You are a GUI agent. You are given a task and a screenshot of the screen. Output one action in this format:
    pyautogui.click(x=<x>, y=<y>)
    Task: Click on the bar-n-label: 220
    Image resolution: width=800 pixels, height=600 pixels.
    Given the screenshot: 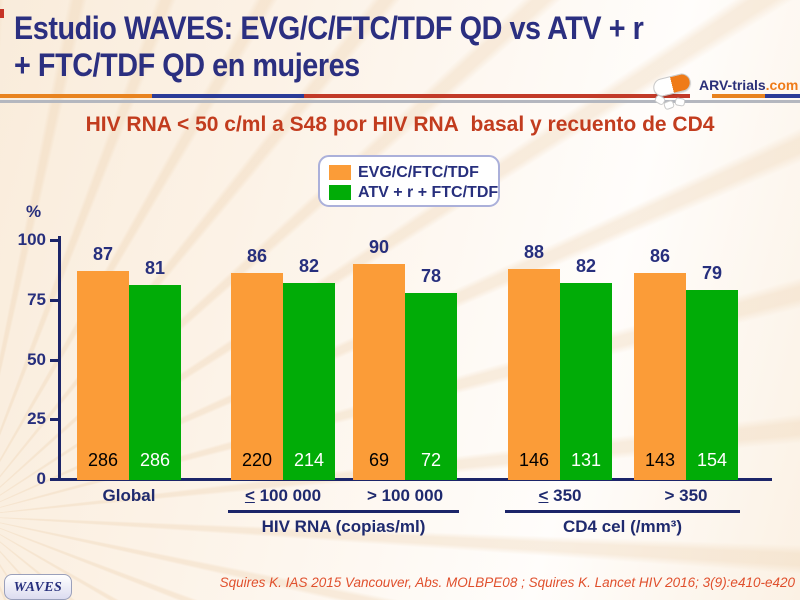 What is the action you would take?
    pyautogui.click(x=257, y=460)
    